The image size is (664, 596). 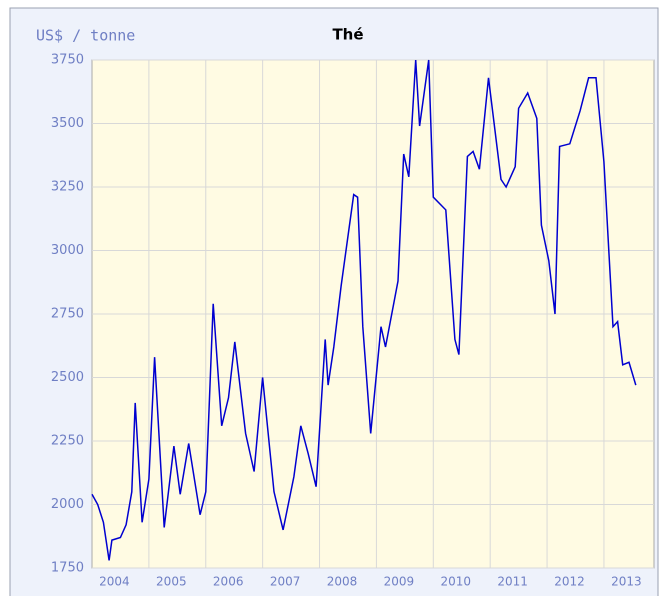 What do you see at coordinates (67, 377) in the screenshot?
I see `y-tick-label: 2500` at bounding box center [67, 377].